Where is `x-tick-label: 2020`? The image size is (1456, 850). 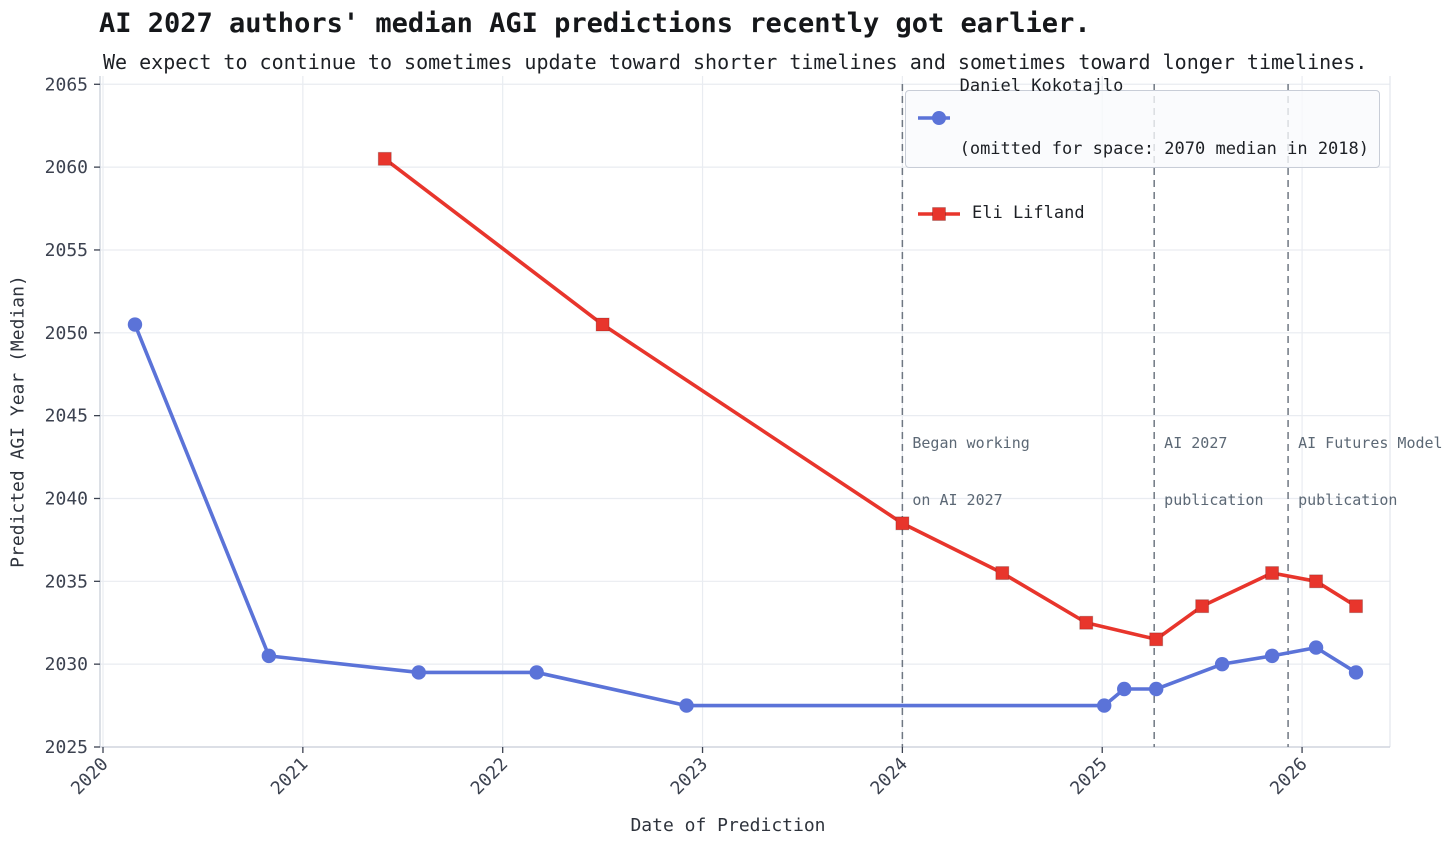 x-tick-label: 2020 is located at coordinates (90, 777).